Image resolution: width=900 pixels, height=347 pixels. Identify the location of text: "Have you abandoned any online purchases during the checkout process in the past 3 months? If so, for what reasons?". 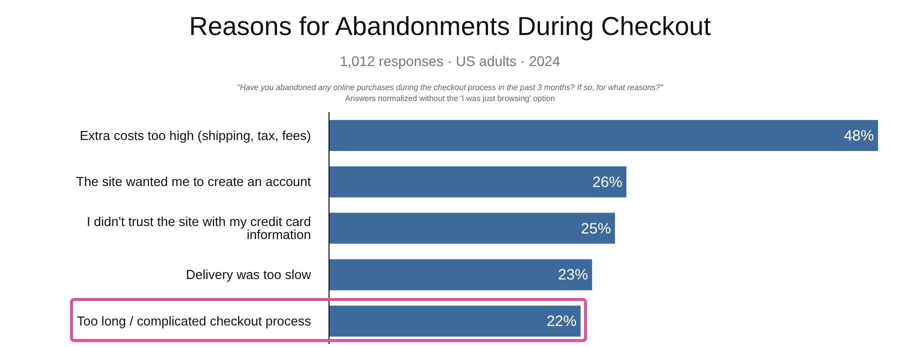
(450, 87).